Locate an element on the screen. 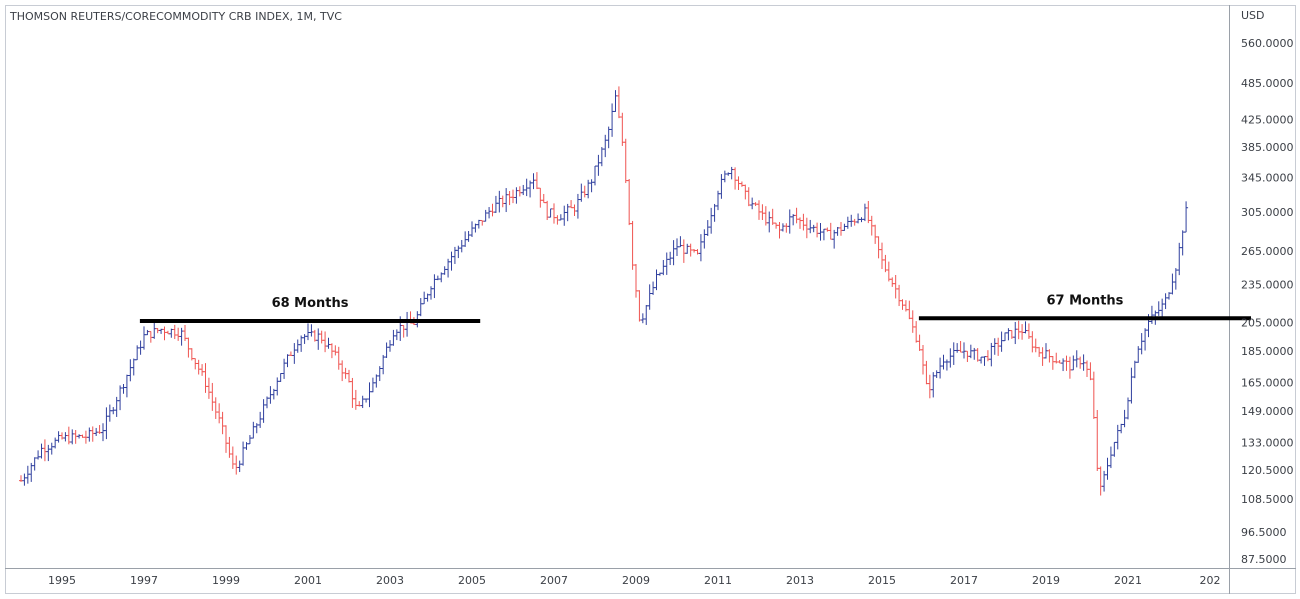  price-tick-label: 149.0000 is located at coordinates (1267, 411).